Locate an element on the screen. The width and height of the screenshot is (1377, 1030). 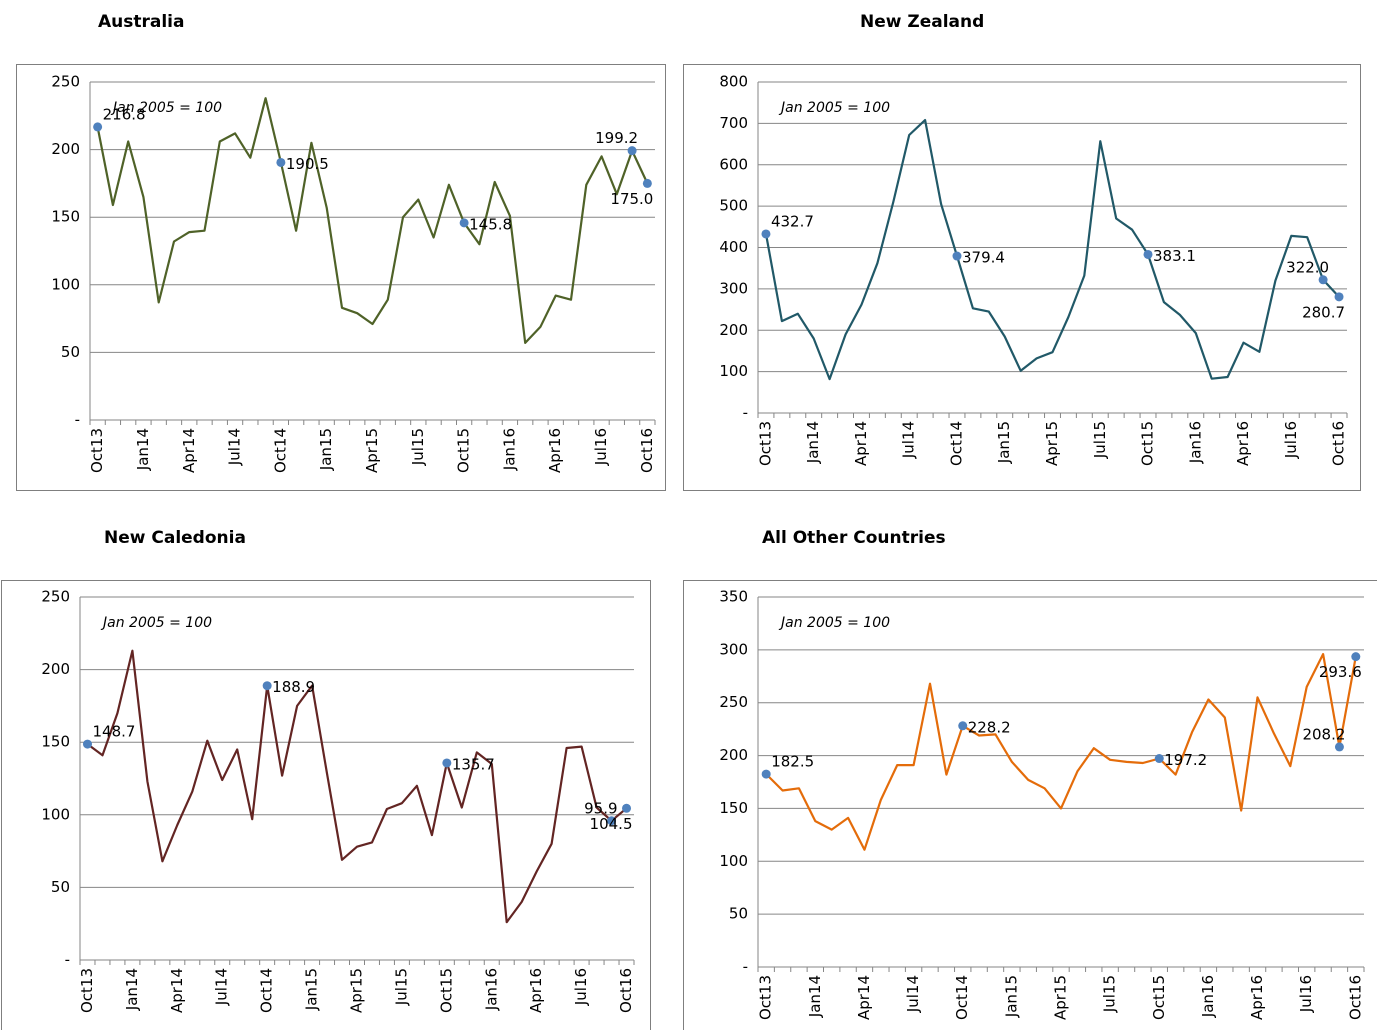
y-tick-label: 350 is located at coordinates (733, 597).